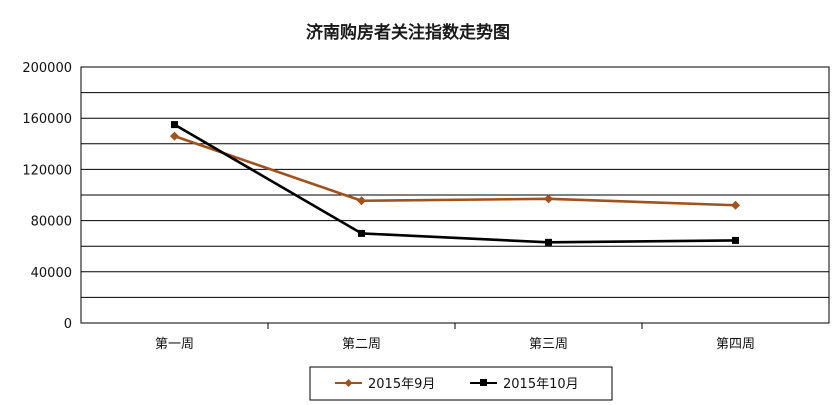 This screenshot has height=405, width=840. I want to click on y-tick-label: 0, so click(68, 324).